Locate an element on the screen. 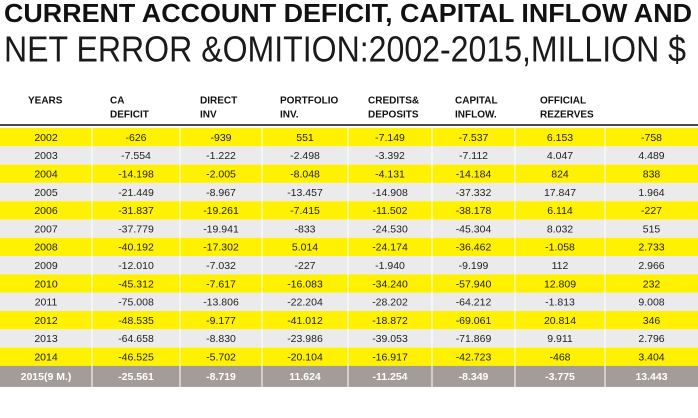  cell: -16.917 is located at coordinates (390, 358).